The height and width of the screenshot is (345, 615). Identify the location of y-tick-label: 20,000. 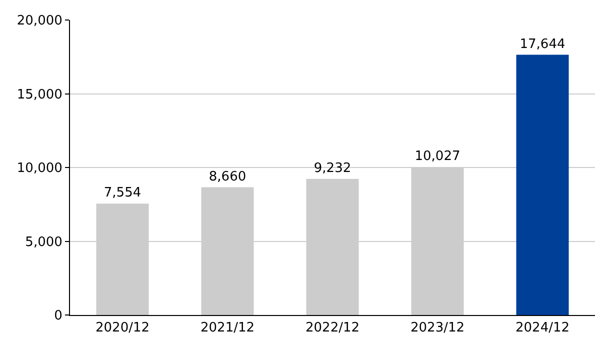
(39, 21).